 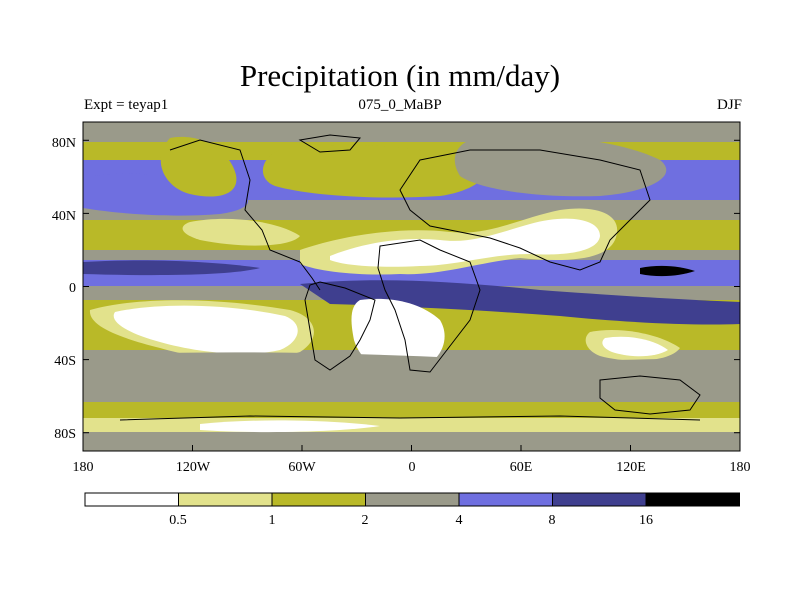 I want to click on sahara-dry-core, so click(x=465, y=242).